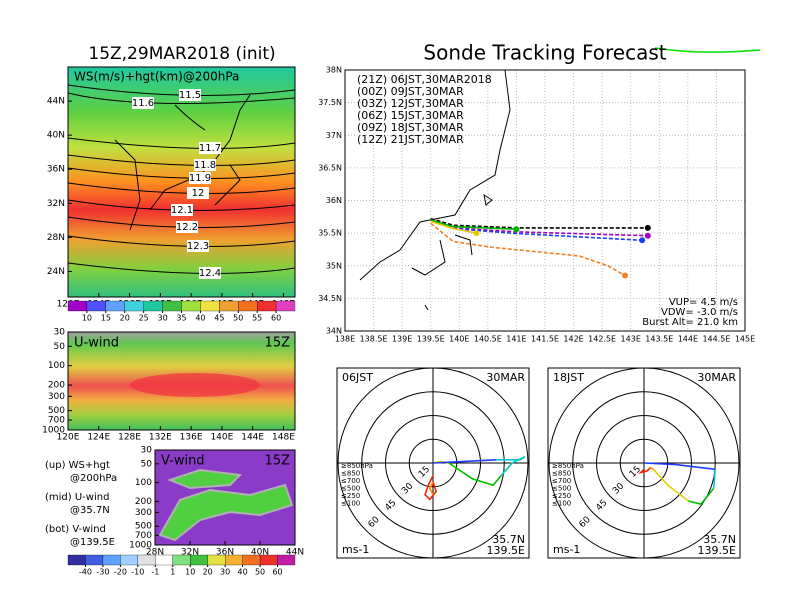  Describe the element at coordinates (716, 339) in the screenshot. I see `x-tick-label: 144.5E` at that location.